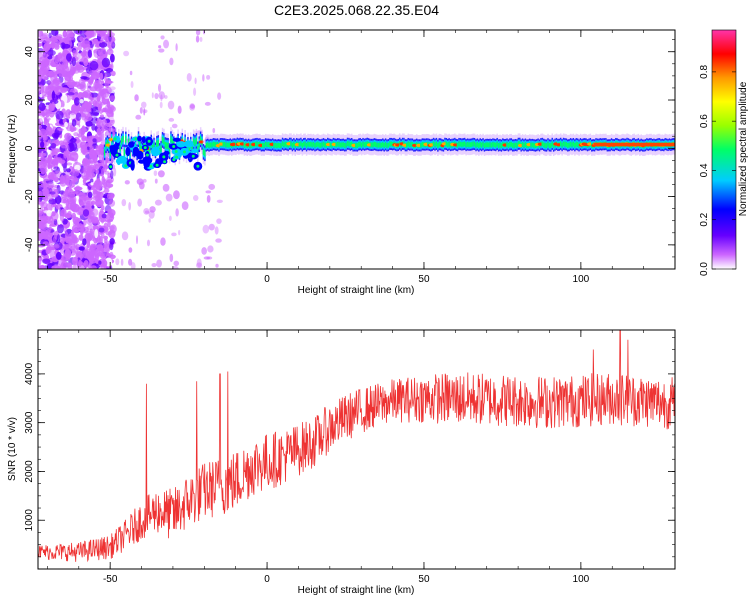  I want to click on chart-title: C2E3.2025.068.22.35.E04, so click(356, 10).